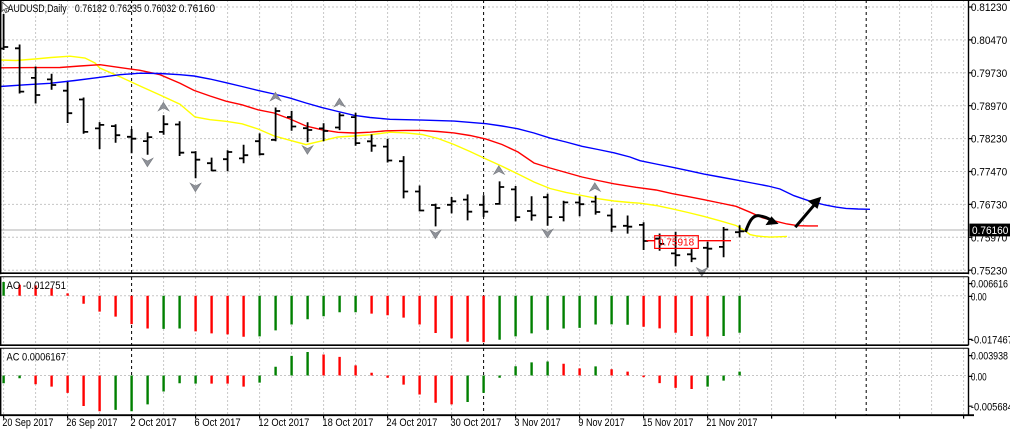 The height and width of the screenshot is (434, 1010). Describe the element at coordinates (731, 423) in the screenshot. I see `svg-text: 21 Nov 2017` at that location.